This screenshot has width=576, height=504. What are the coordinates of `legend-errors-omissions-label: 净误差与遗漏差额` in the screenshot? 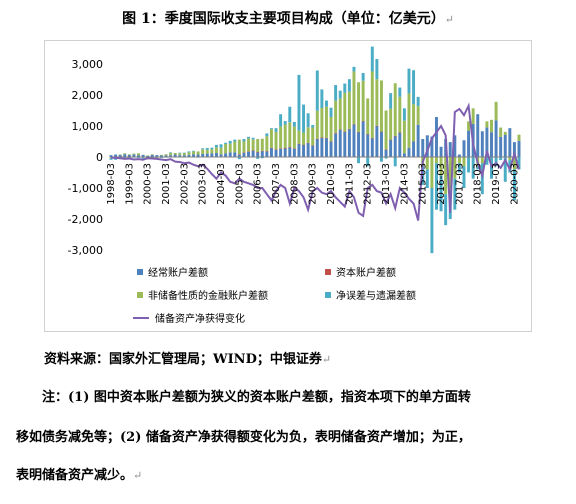 It's located at (376, 295).